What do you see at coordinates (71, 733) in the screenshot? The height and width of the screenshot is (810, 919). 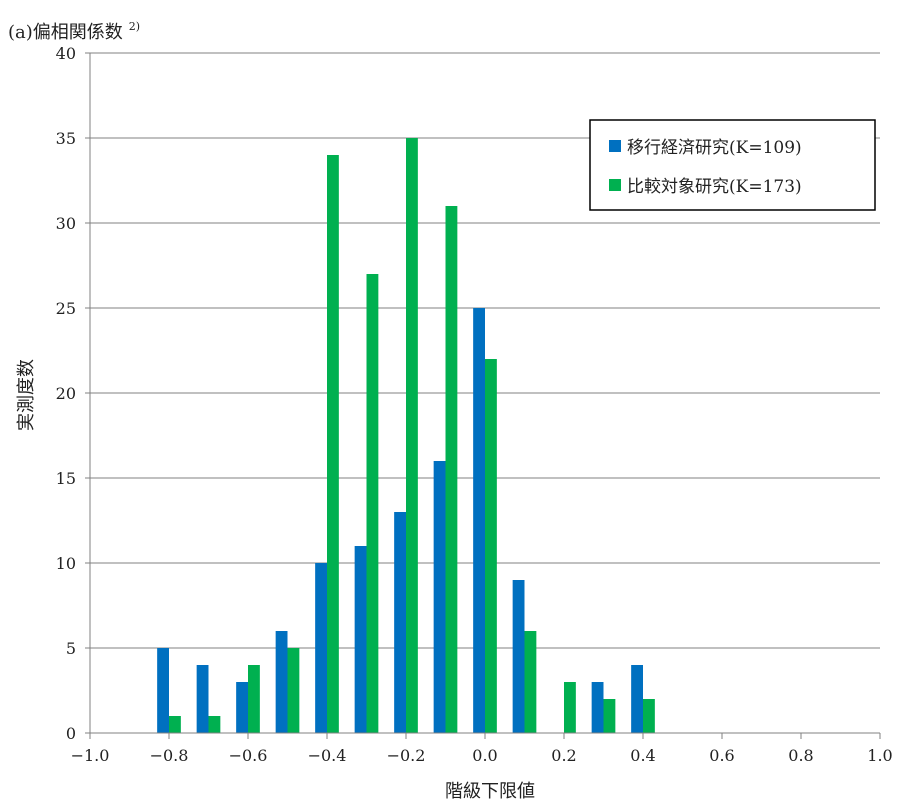 I see `y-tick-label: 0` at bounding box center [71, 733].